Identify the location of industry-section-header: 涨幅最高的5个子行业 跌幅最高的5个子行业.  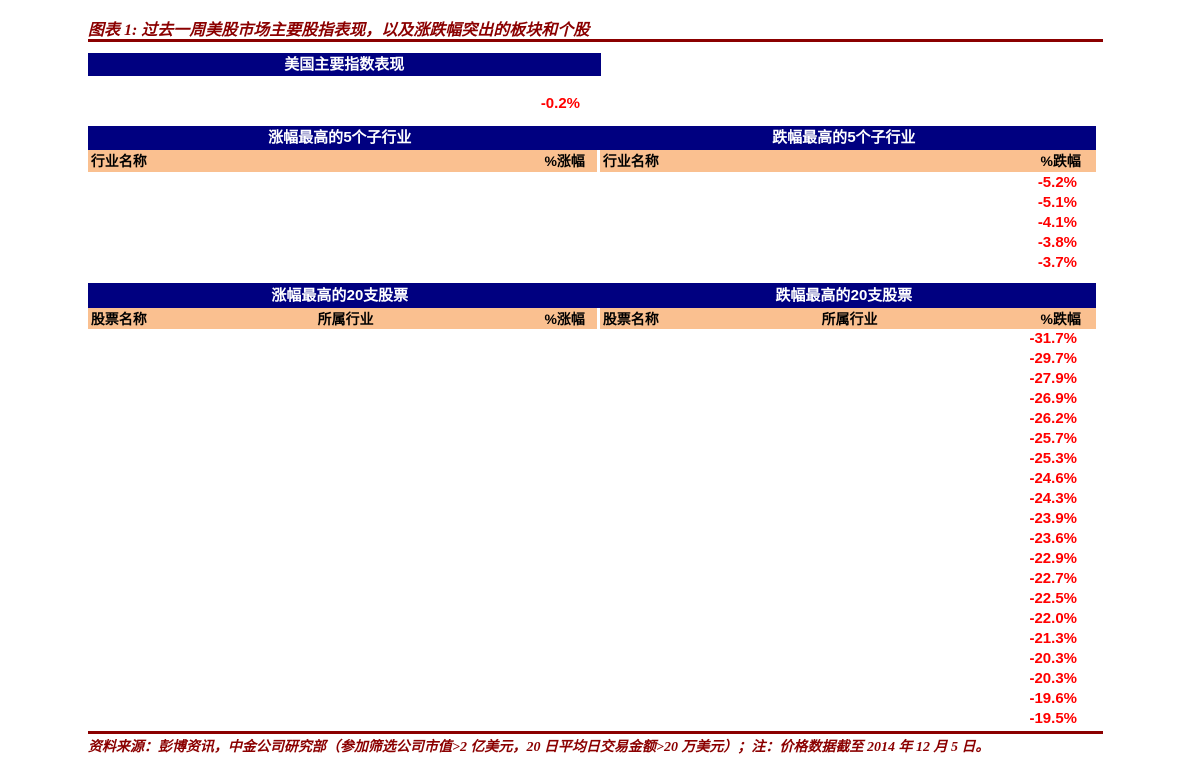
(592, 138).